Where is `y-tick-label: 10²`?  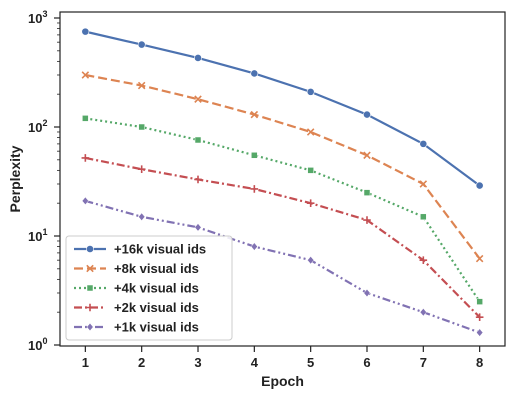 y-tick-label: 10² is located at coordinates (37, 126).